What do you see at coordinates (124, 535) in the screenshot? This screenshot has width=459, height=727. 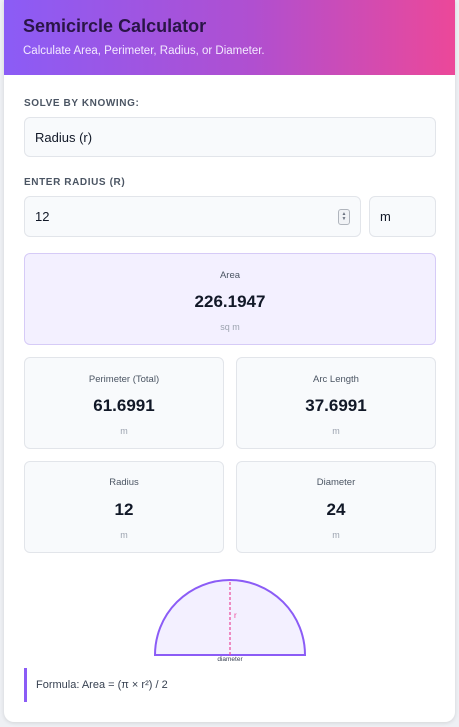 I see `radius-unit: m` at bounding box center [124, 535].